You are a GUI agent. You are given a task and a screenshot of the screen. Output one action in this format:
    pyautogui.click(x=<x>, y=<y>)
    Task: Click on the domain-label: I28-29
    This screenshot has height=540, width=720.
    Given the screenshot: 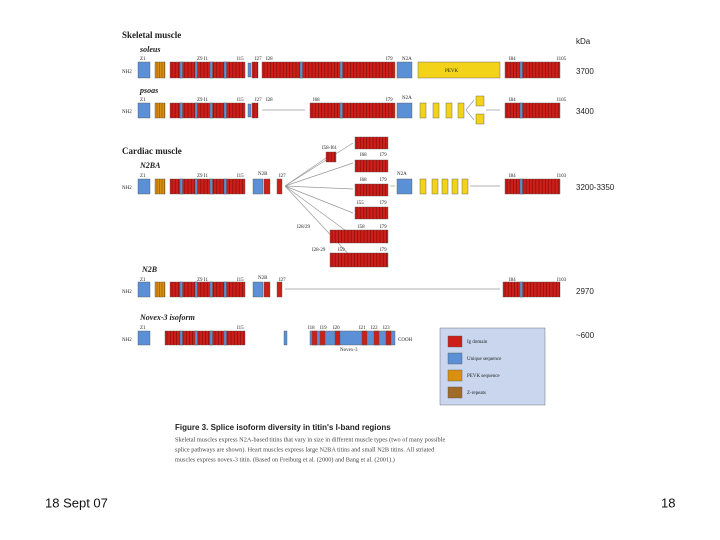 What is the action you would take?
    pyautogui.click(x=319, y=250)
    